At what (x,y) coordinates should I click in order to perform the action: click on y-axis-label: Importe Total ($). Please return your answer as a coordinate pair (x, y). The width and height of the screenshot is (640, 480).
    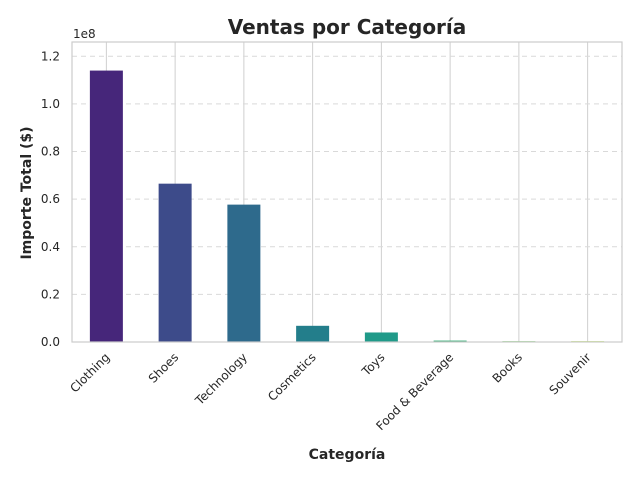
    Looking at the image, I should click on (27, 192).